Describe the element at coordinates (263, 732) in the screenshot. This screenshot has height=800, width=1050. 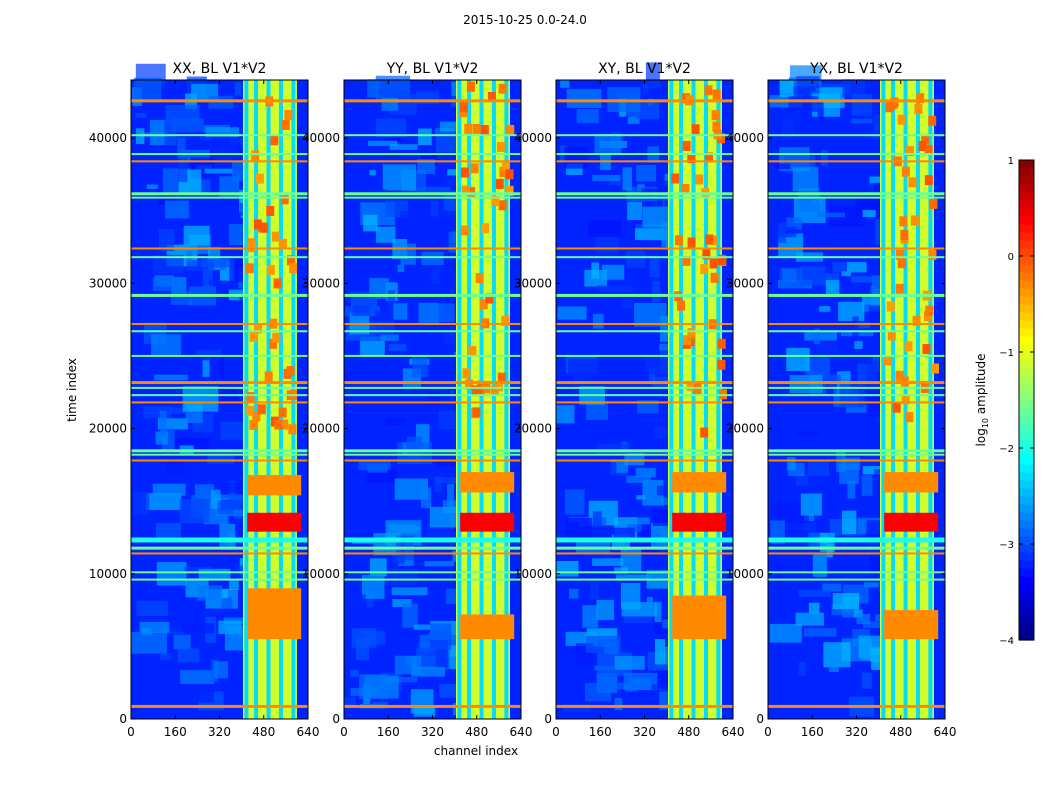
I see `x-tick-label: 480` at that location.